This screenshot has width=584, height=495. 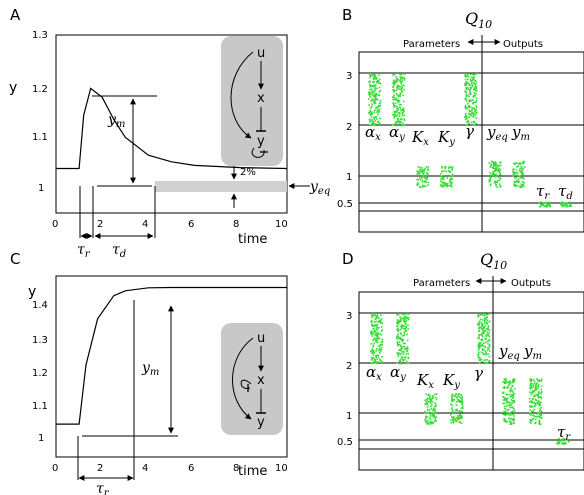 I want to click on plot-frame-a, so click(x=171, y=124).